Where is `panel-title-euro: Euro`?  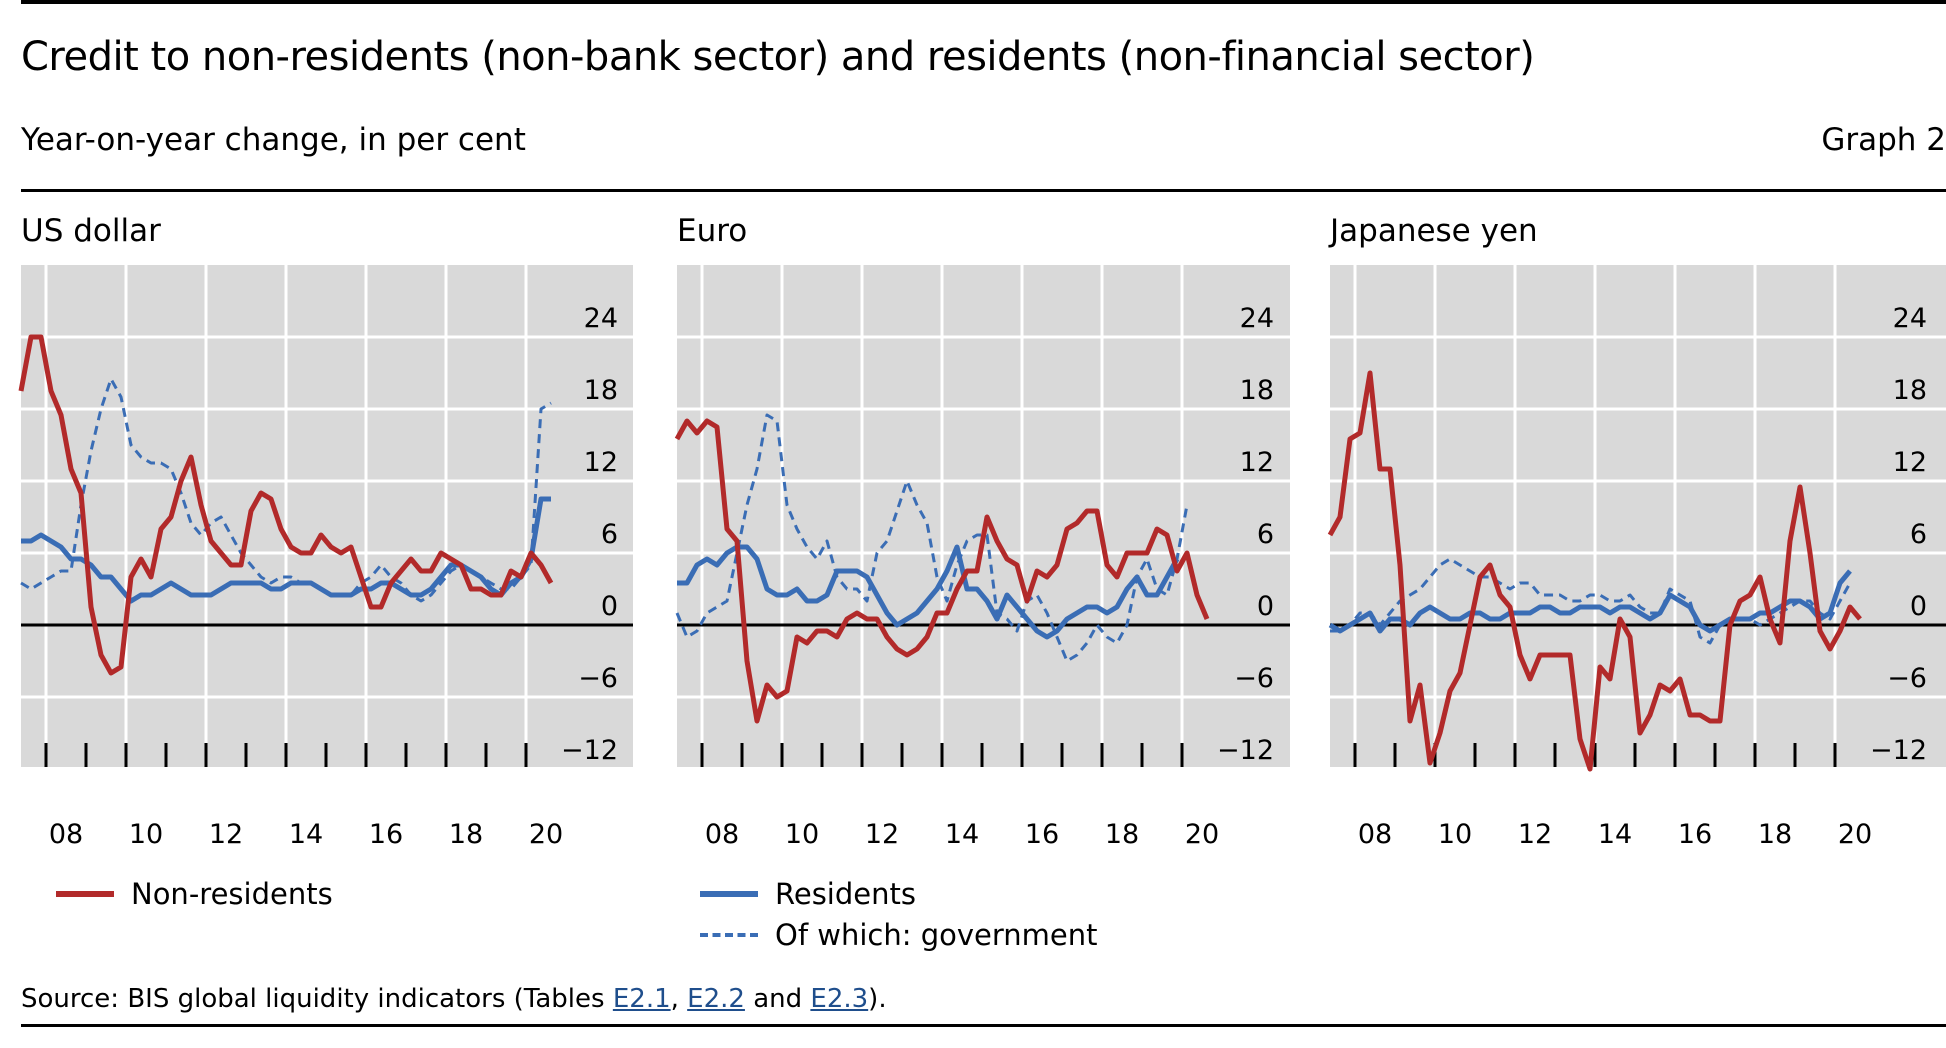 panel-title-euro: Euro is located at coordinates (712, 231).